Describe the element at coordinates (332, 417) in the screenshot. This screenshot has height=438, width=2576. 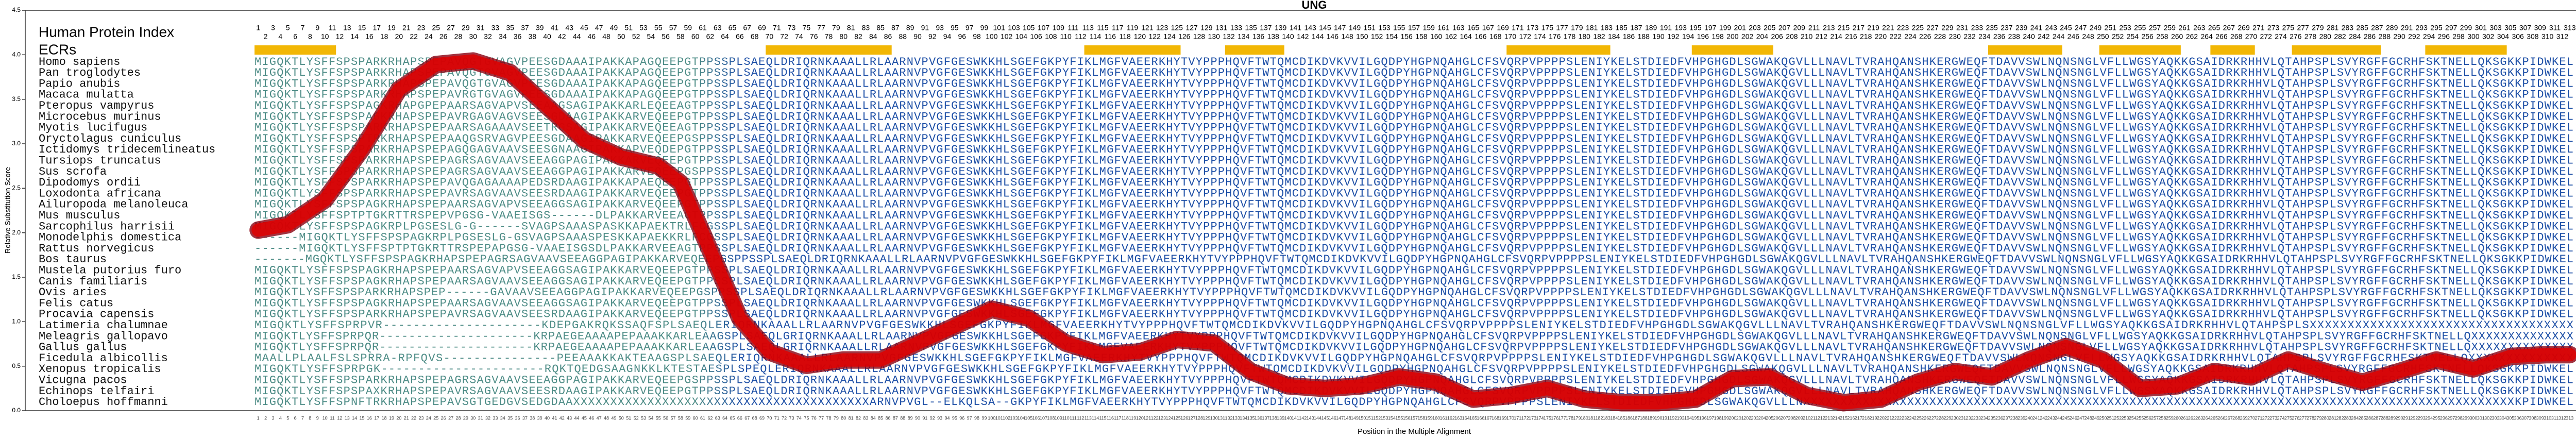
I see `x-tick-label: 11` at that location.